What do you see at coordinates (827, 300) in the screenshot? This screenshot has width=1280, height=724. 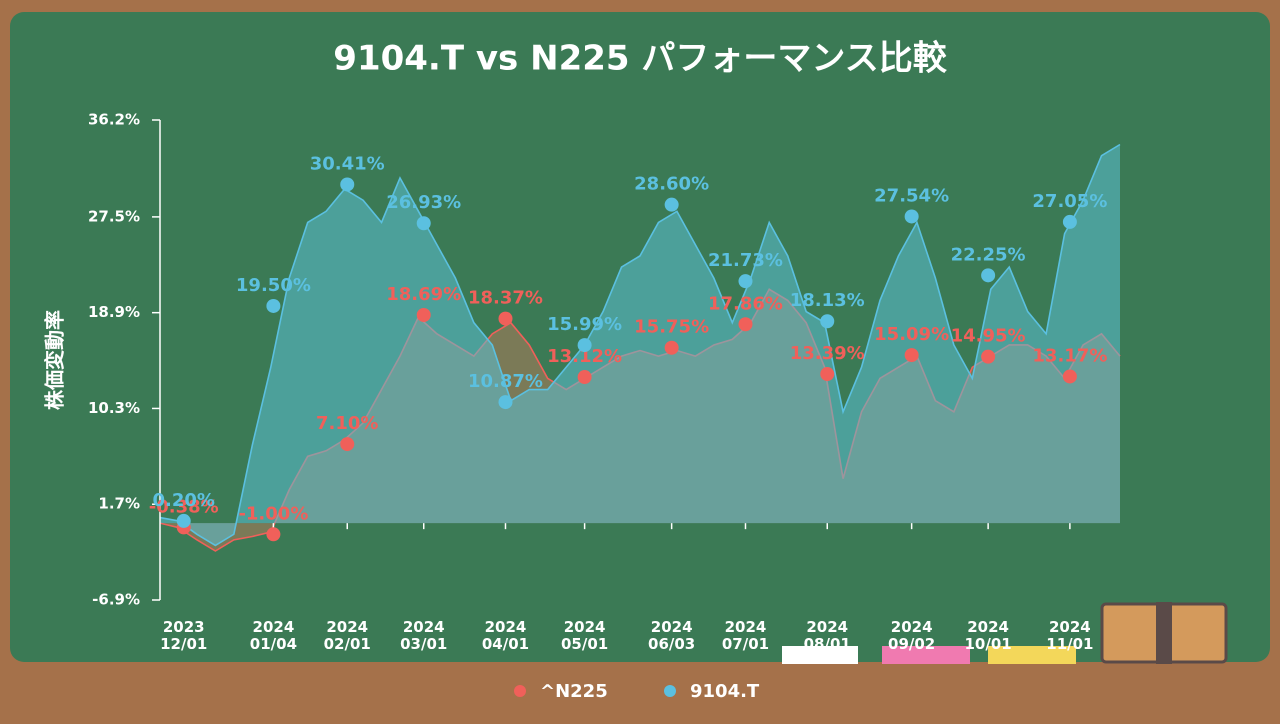 I see `point-label: 18.13%` at bounding box center [827, 300].